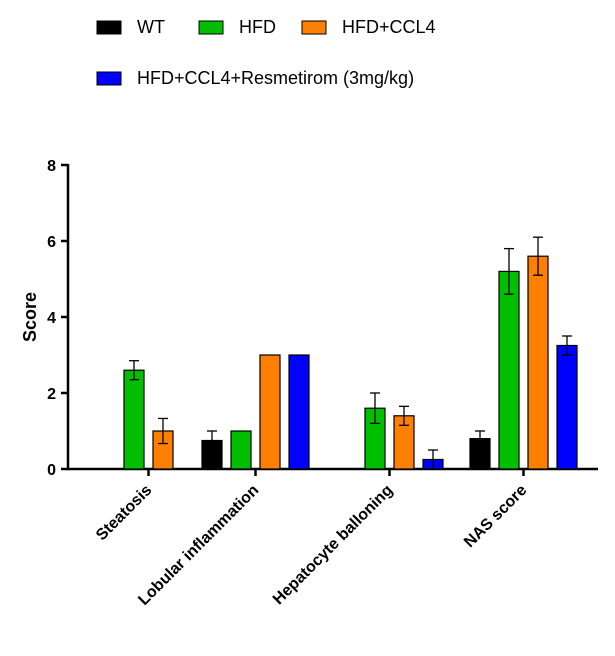 This screenshot has height=656, width=615. Describe the element at coordinates (333, 545) in the screenshot. I see `x-tick-label-hepatocyte-balloning: Hepatocyte balloning` at that location.